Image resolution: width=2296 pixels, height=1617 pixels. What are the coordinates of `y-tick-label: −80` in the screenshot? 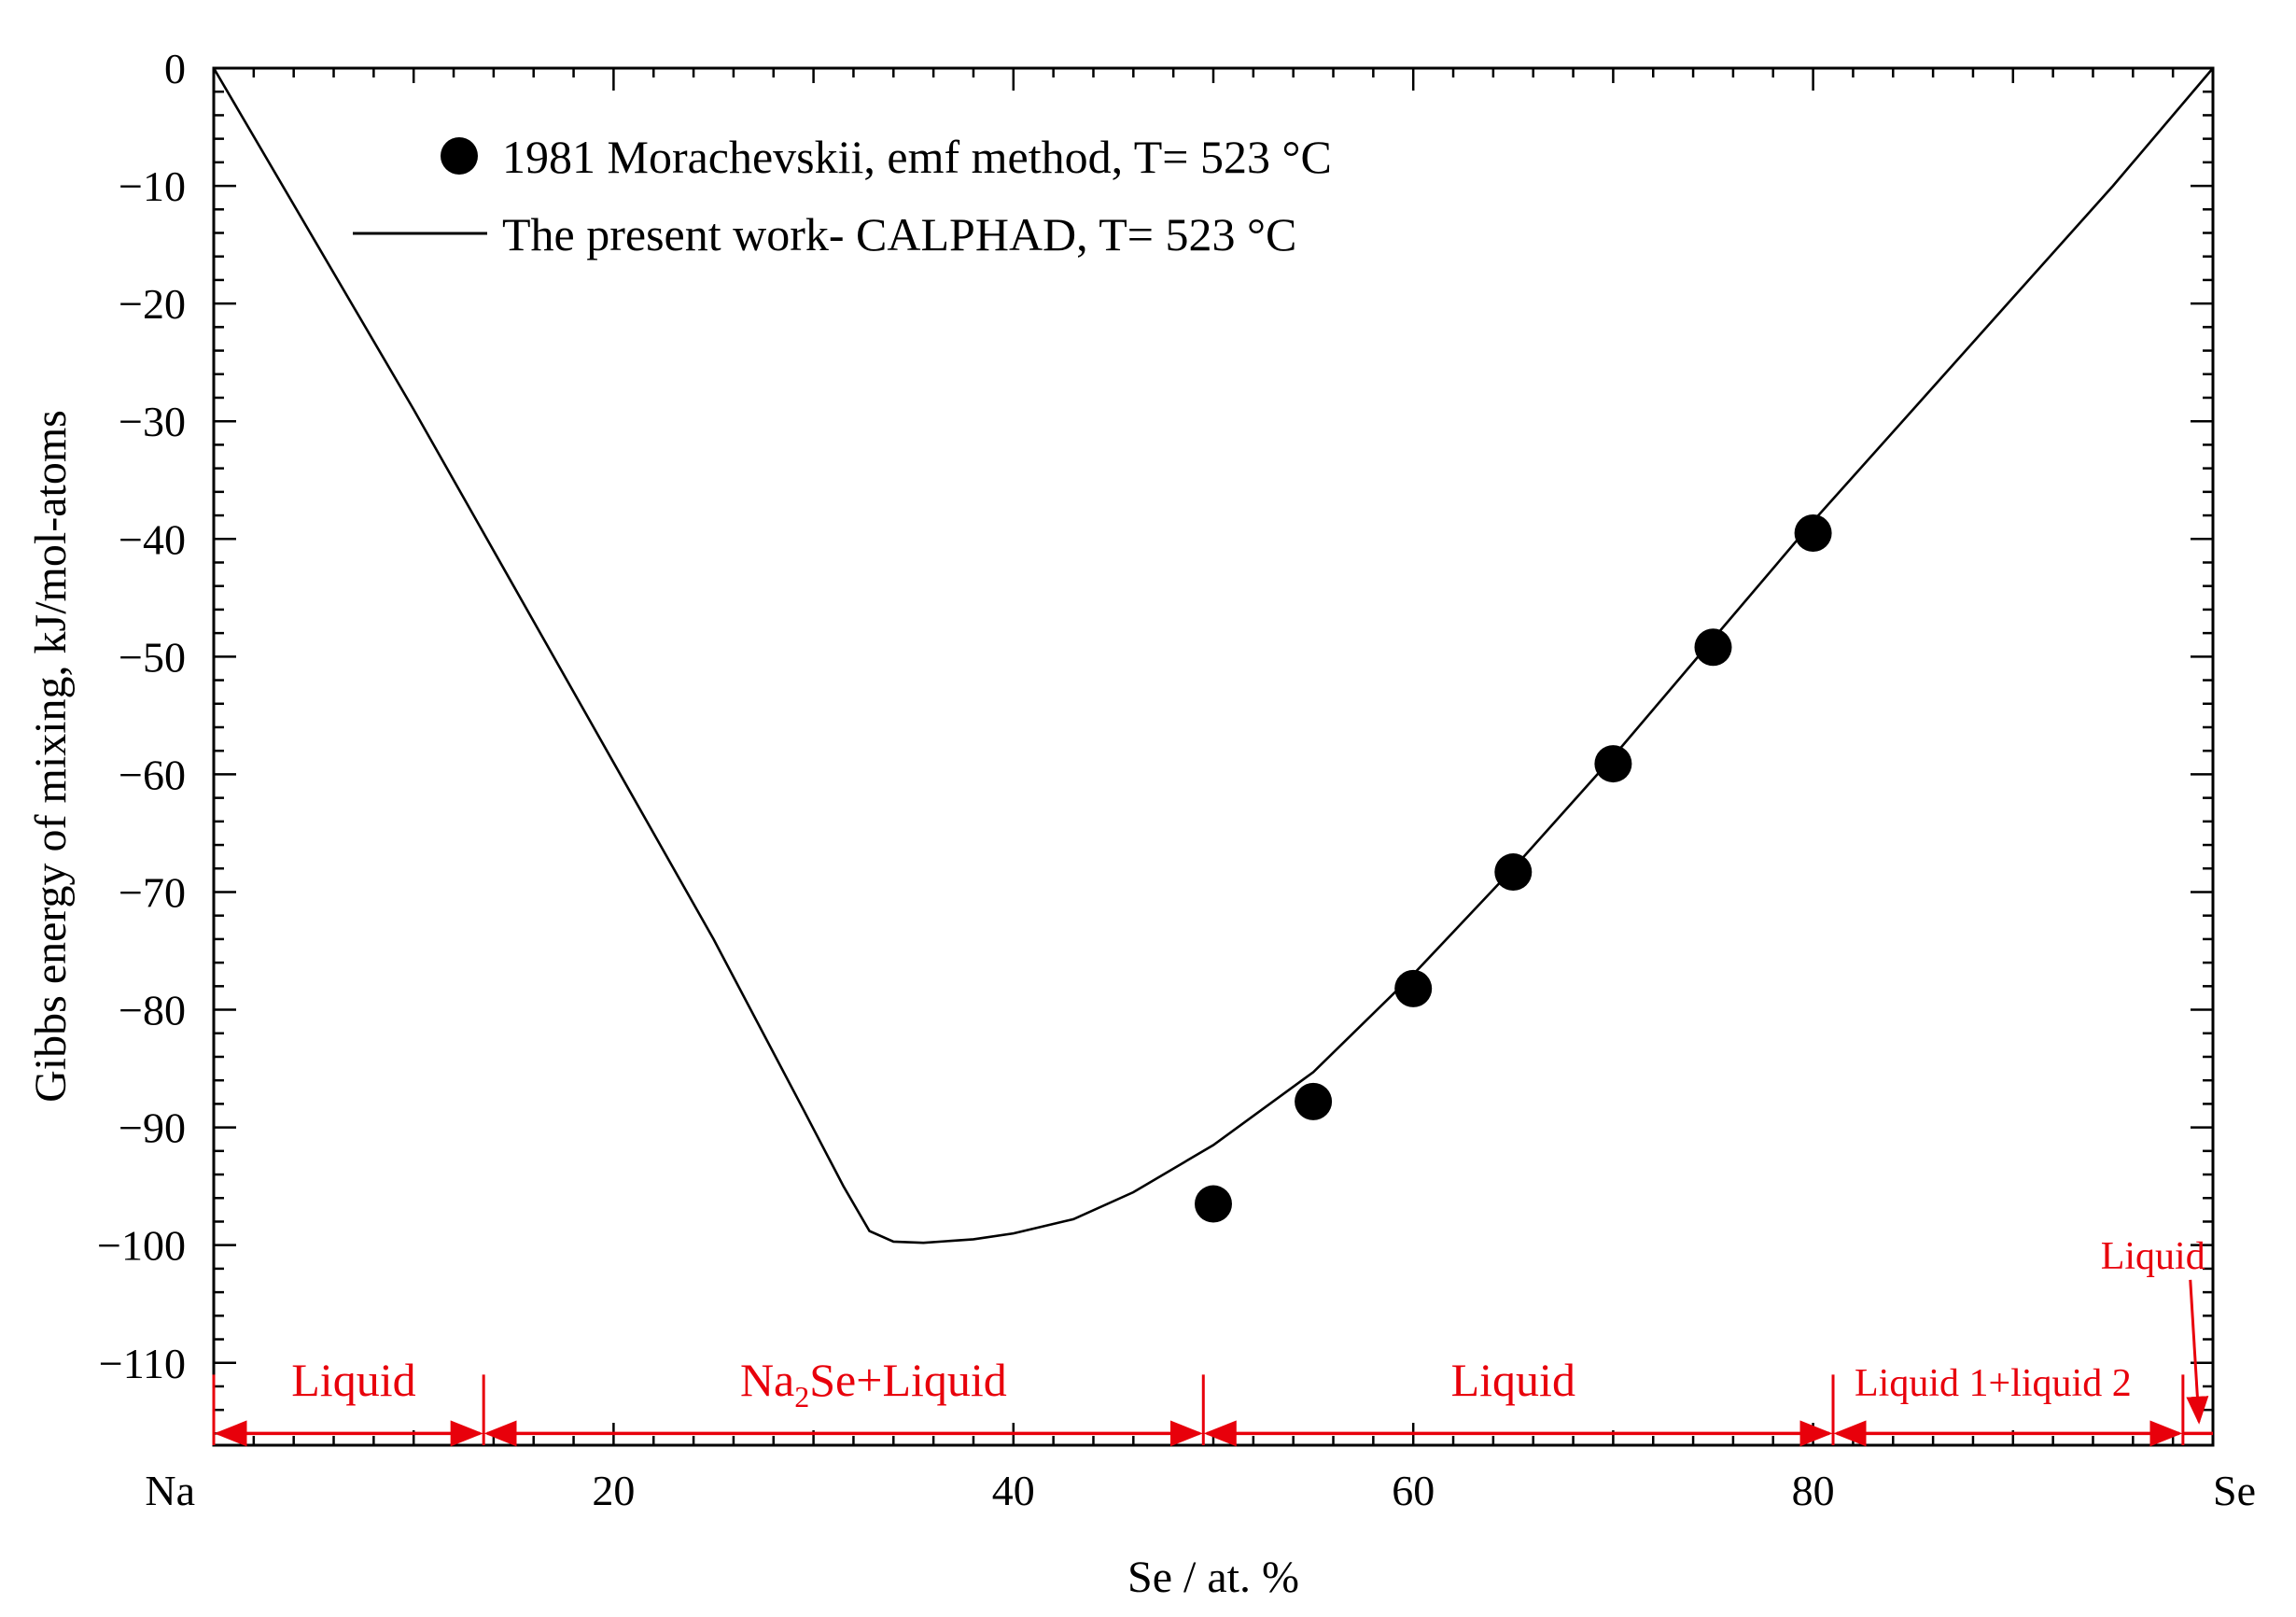 It's located at (152, 1011).